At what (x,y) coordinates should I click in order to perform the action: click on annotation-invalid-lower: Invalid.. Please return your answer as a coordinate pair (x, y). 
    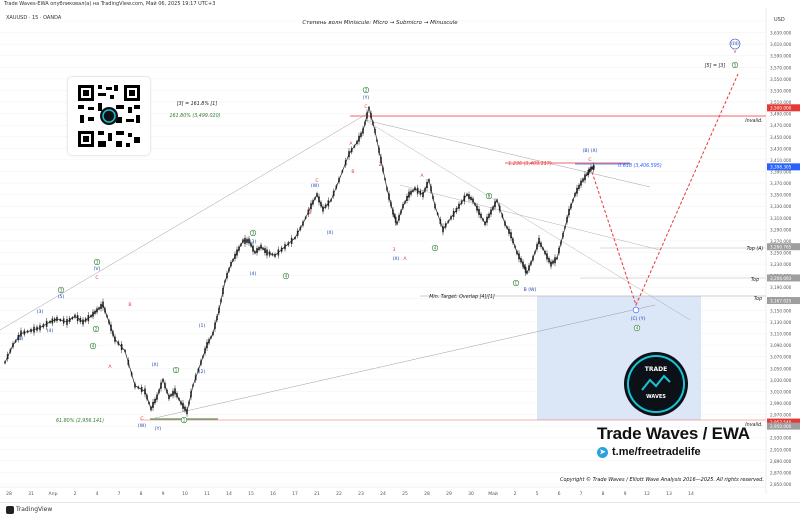
    Looking at the image, I should click on (753, 425).